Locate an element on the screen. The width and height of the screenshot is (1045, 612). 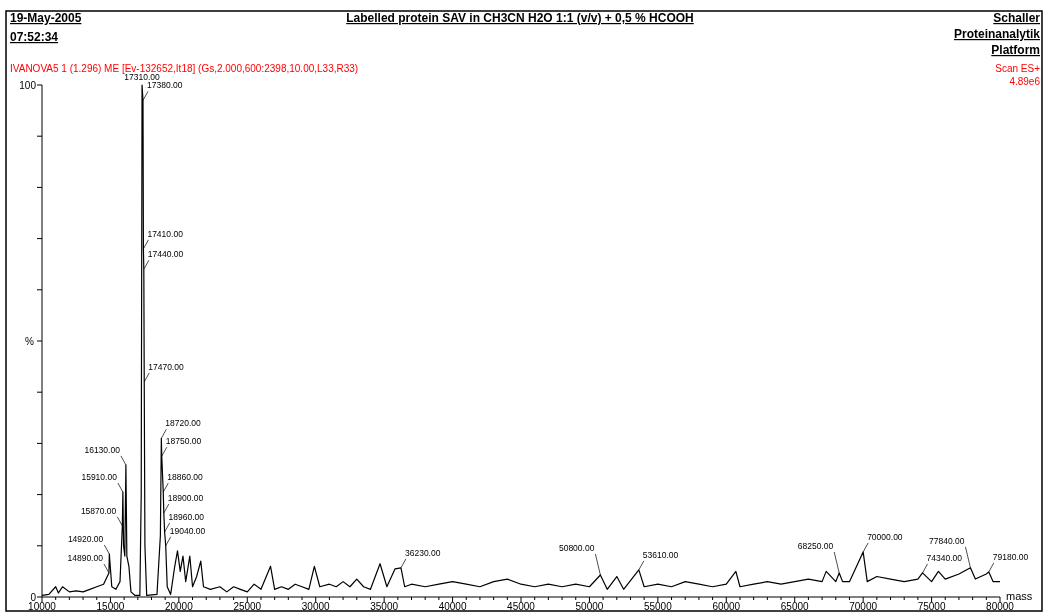
x-tick-label: 50000 is located at coordinates (589, 606).